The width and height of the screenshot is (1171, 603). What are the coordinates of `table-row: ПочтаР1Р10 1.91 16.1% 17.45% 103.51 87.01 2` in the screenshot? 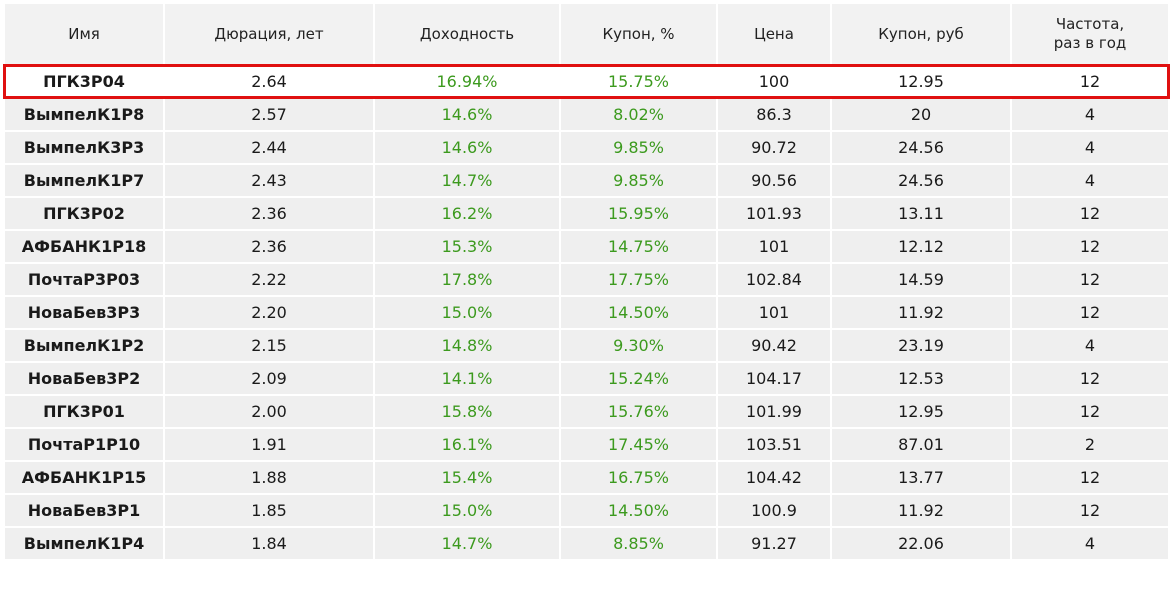 It's located at (586, 444).